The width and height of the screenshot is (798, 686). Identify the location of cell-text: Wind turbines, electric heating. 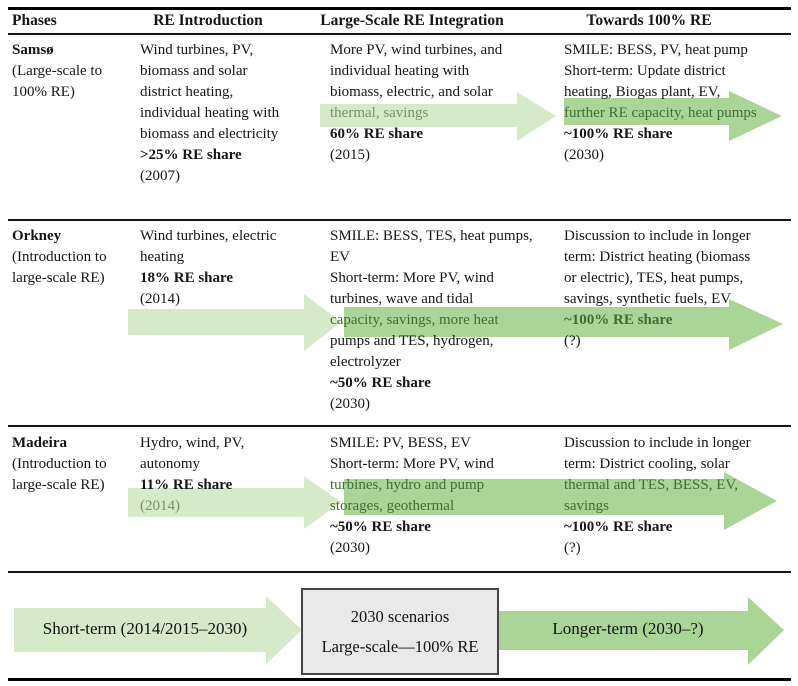
(208, 246).